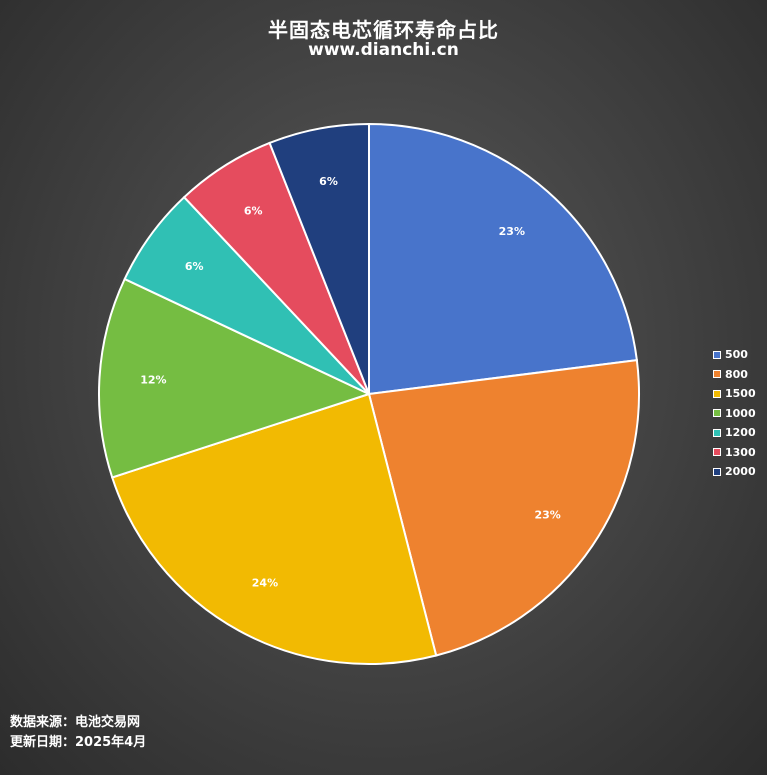 Image resolution: width=767 pixels, height=775 pixels. What do you see at coordinates (75, 722) in the screenshot?
I see `data-source-note: 数据来源：电池交易网` at bounding box center [75, 722].